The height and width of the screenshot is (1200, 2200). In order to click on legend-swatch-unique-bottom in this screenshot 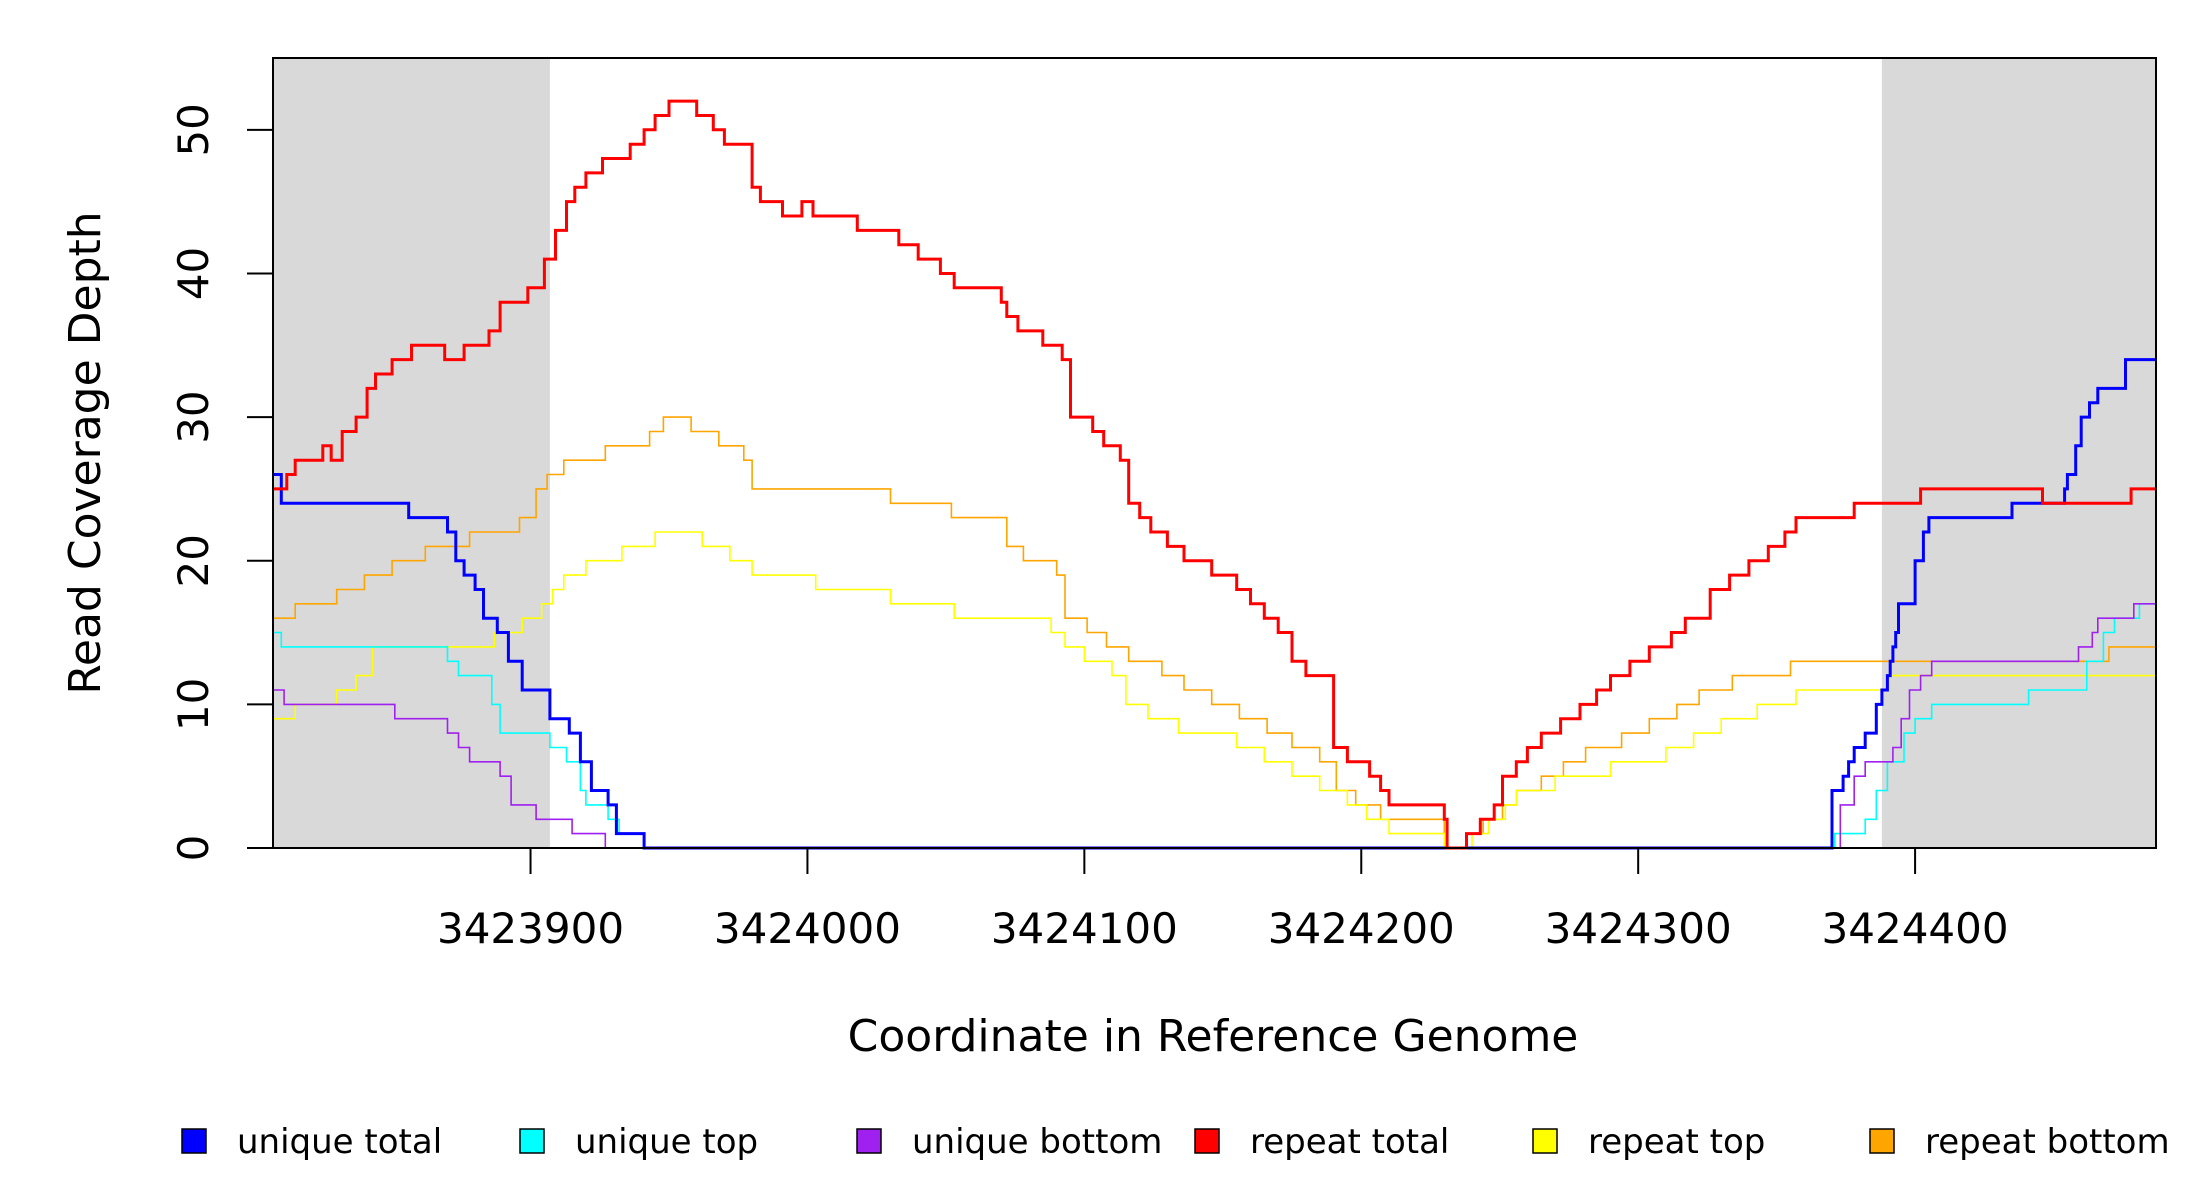, I will do `click(869, 1141)`.